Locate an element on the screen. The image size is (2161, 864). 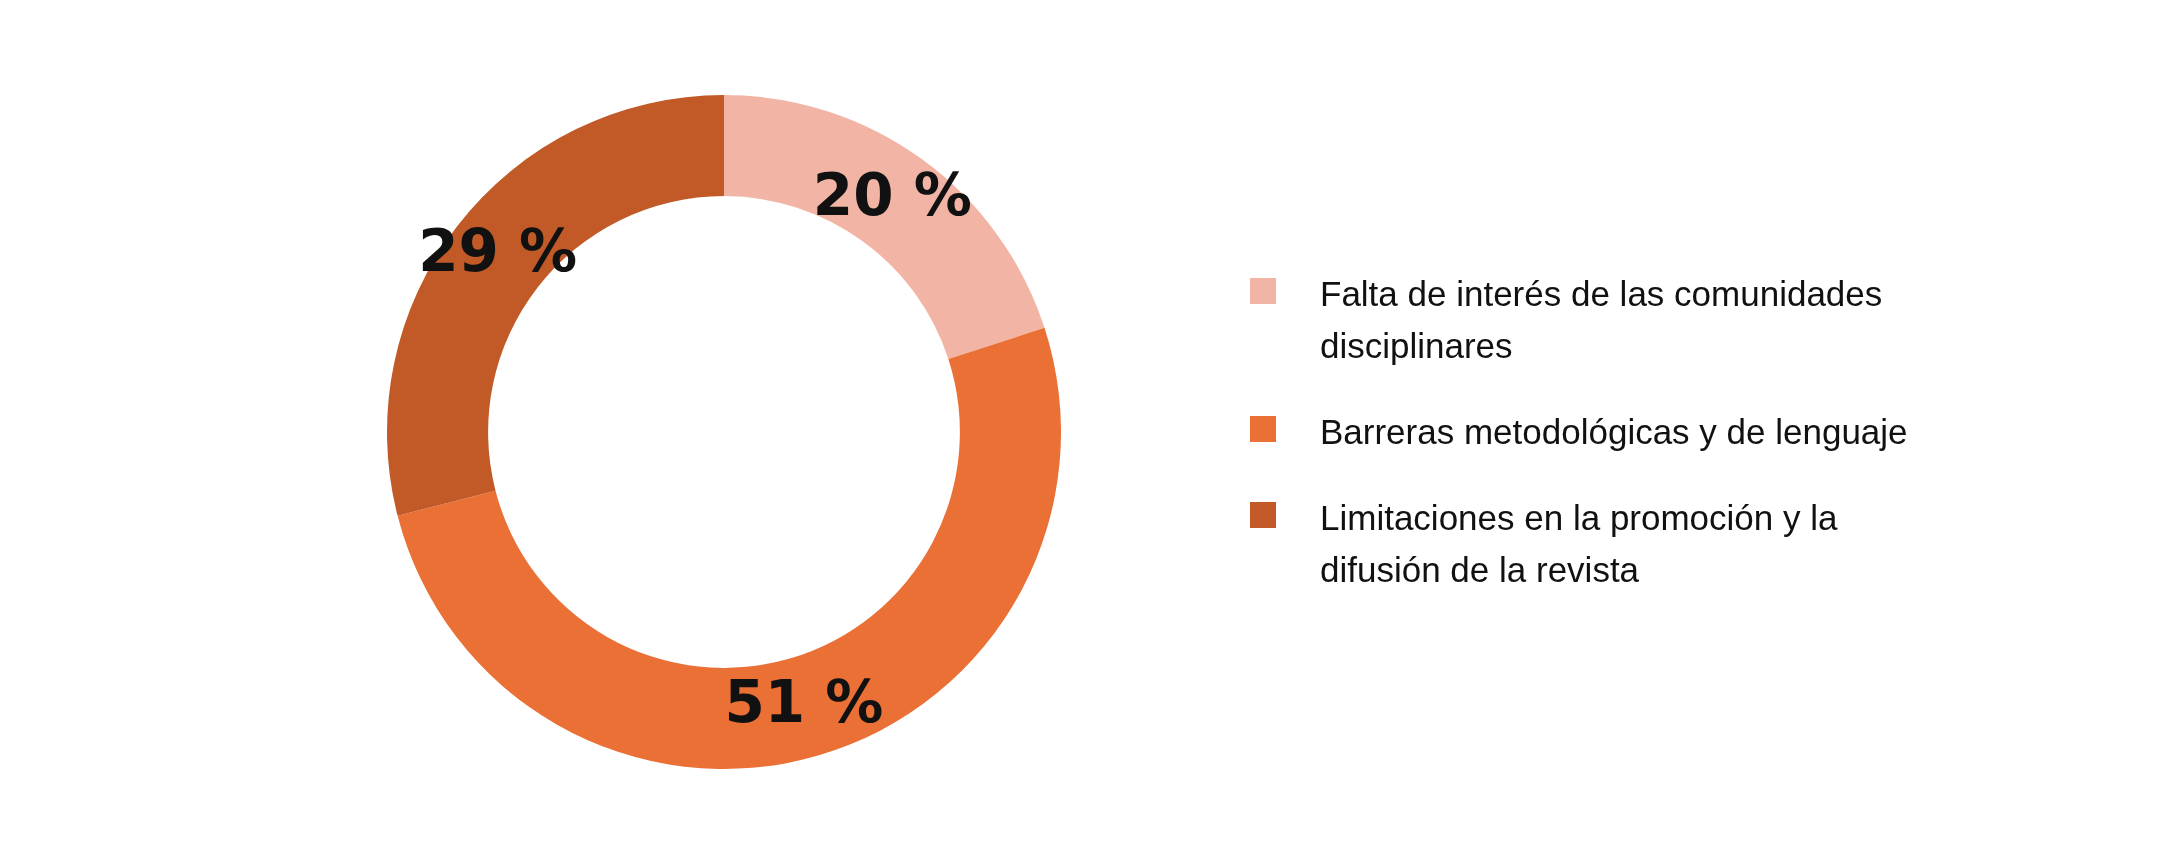
data-label: 51 % is located at coordinates (804, 702).